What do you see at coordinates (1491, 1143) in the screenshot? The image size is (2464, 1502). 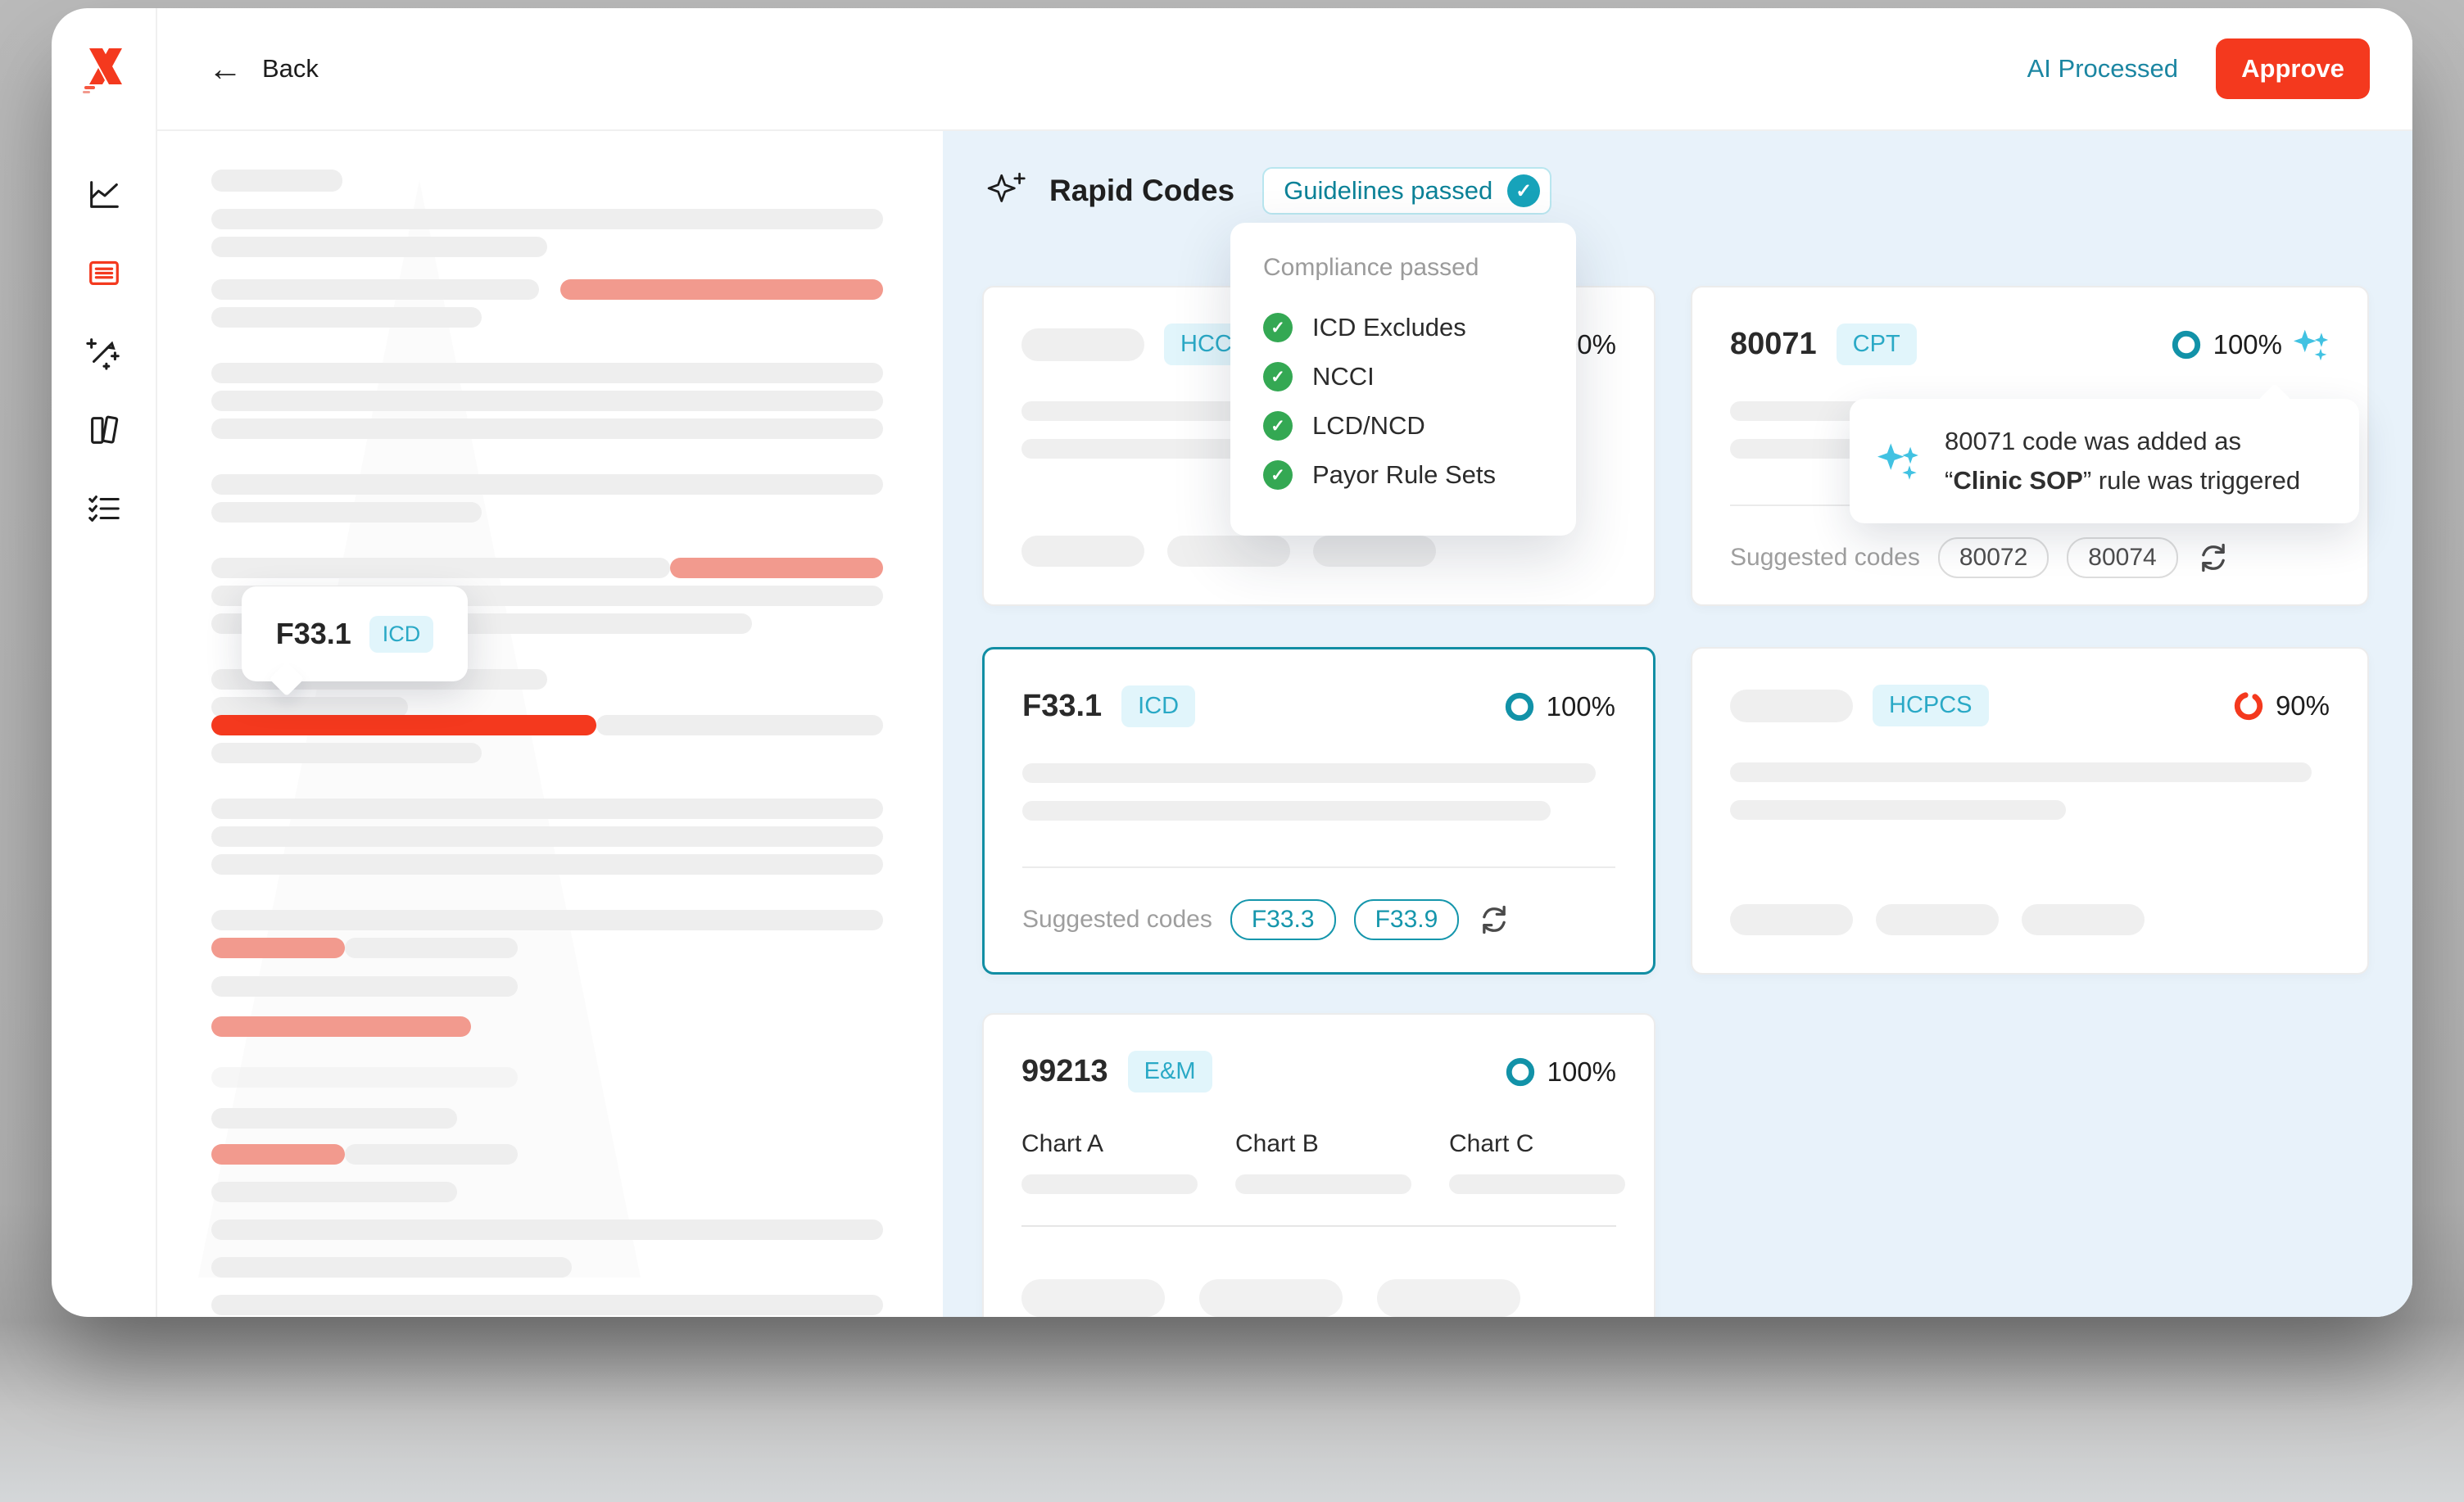 I see `chart-column-label: Chart C` at bounding box center [1491, 1143].